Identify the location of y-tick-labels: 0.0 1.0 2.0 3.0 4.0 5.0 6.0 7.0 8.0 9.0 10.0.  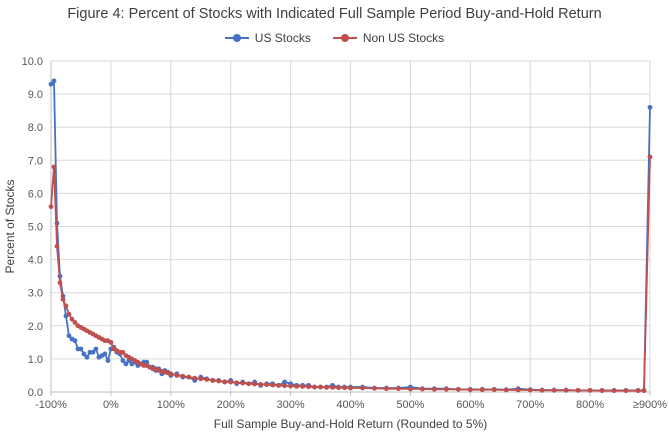
(32, 227).